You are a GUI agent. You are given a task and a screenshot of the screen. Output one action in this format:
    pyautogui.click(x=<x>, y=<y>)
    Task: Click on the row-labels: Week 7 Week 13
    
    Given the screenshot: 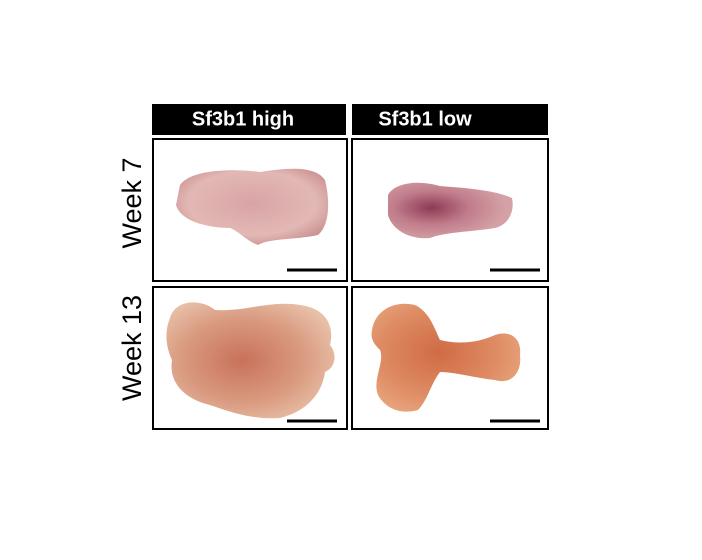 What is the action you would take?
    pyautogui.click(x=132, y=279)
    